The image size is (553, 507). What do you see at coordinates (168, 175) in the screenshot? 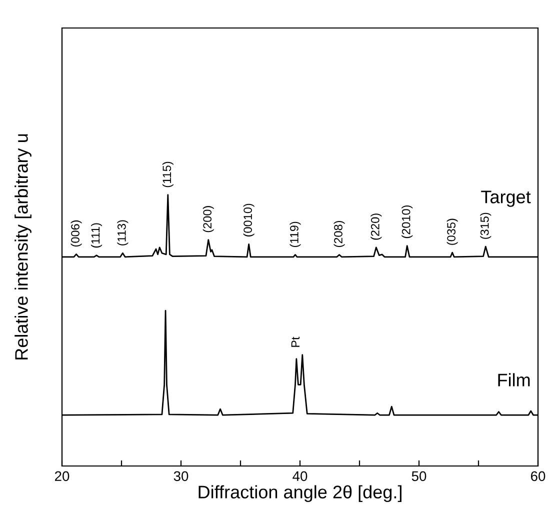
I see `annotation: (115)` at bounding box center [168, 175].